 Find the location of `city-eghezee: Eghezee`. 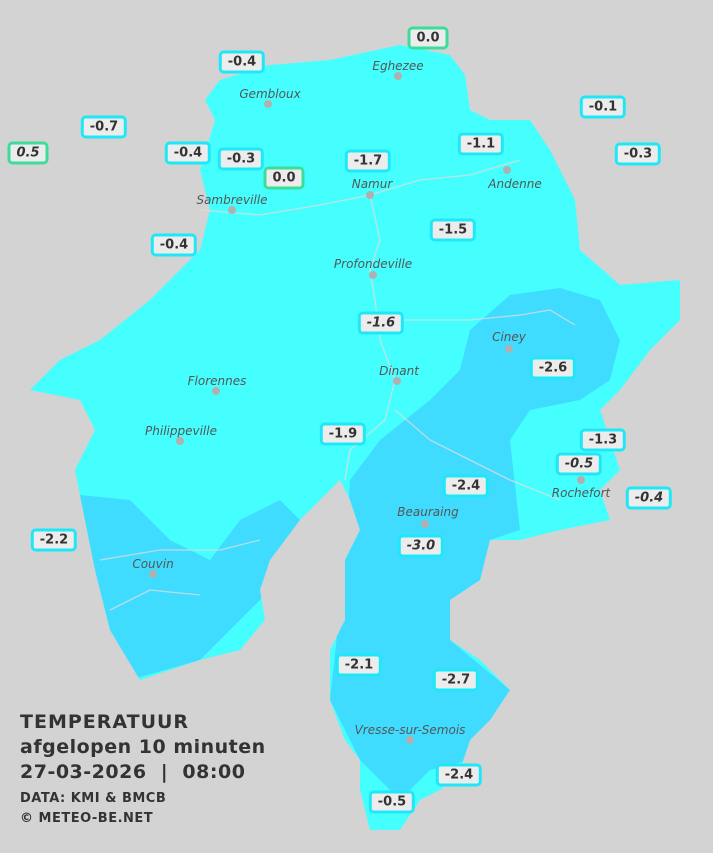

city-eghezee: Eghezee is located at coordinates (398, 66).